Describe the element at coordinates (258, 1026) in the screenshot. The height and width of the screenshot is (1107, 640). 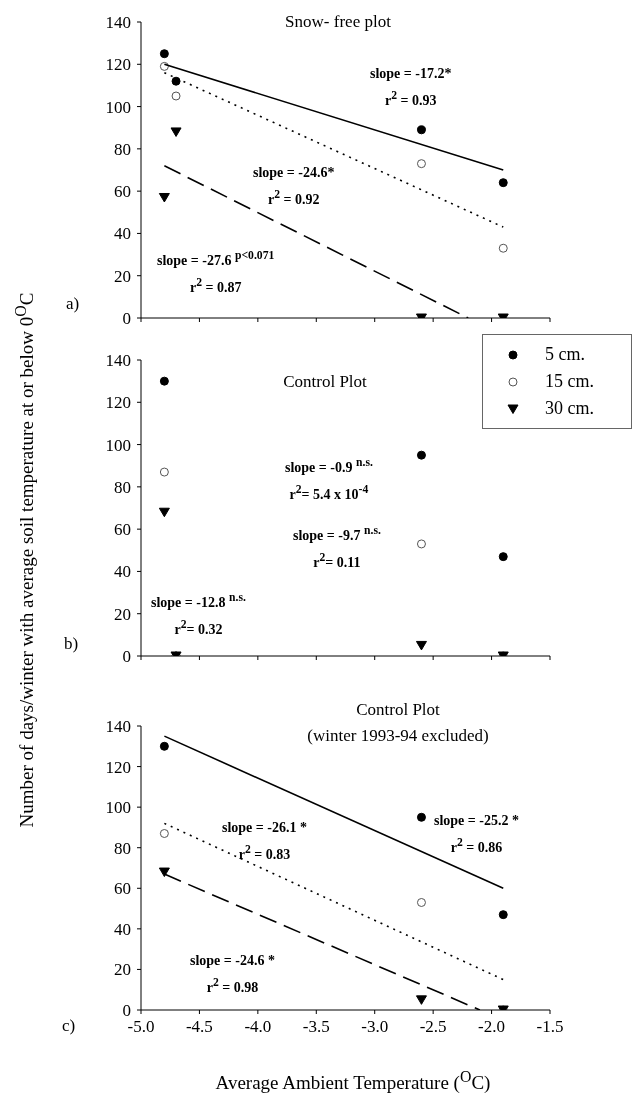
I see `x-tick-label: -4.0` at that location.